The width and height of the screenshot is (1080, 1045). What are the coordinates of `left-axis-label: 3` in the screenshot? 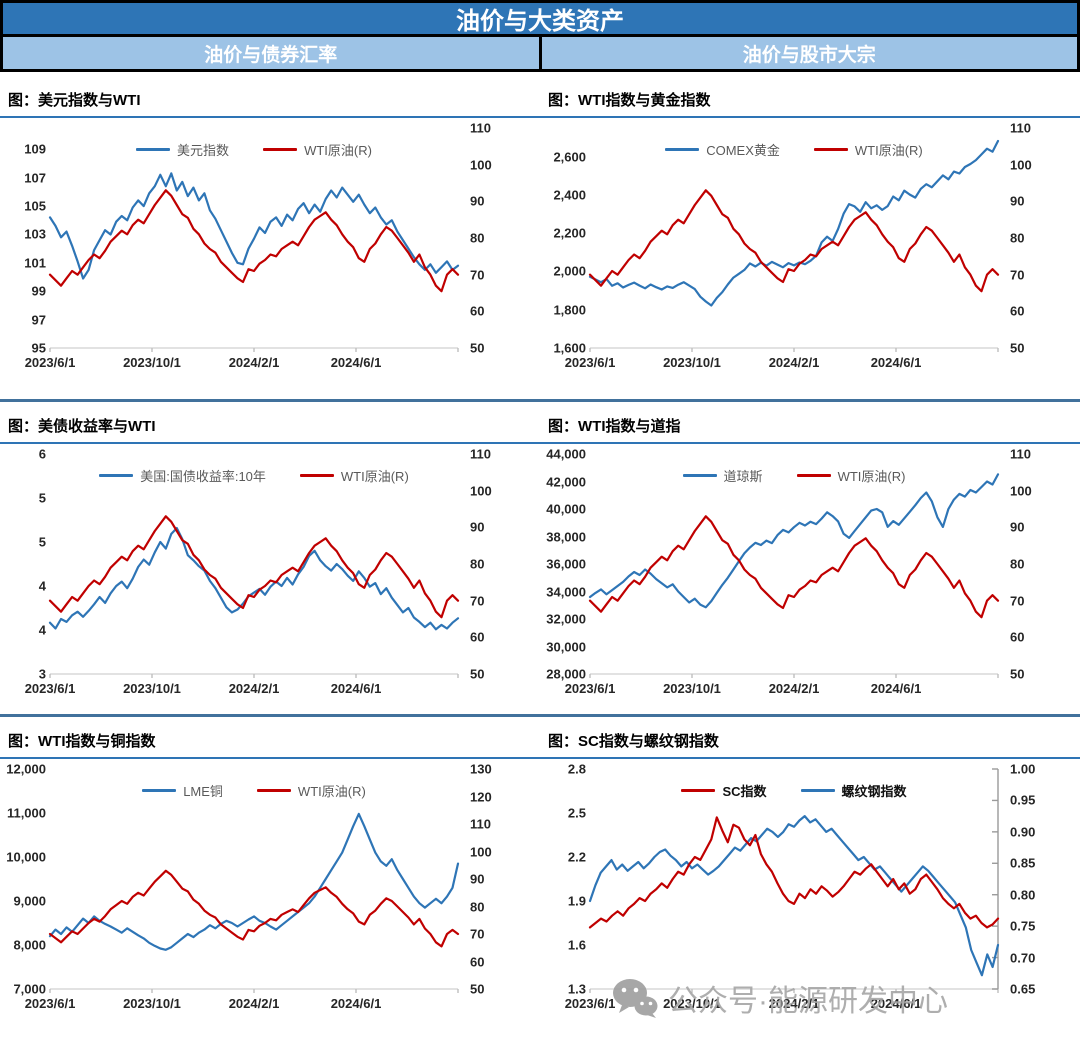 It's located at (42, 674).